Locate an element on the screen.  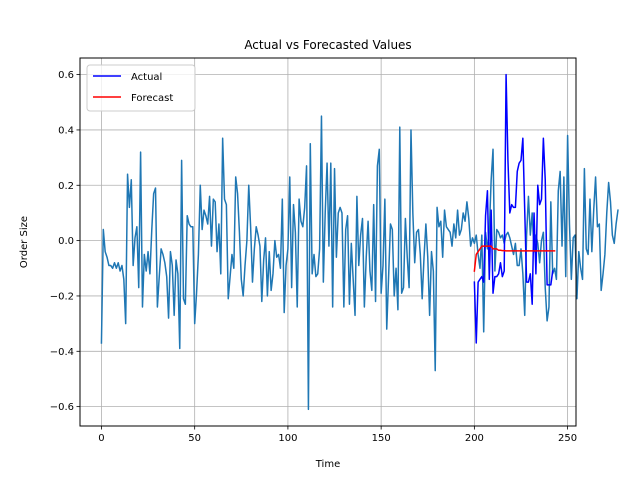
x-tick-label: 250 is located at coordinates (567, 438).